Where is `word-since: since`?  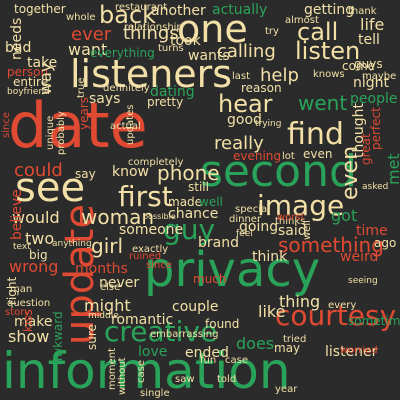 word-since: since is located at coordinates (159, 265).